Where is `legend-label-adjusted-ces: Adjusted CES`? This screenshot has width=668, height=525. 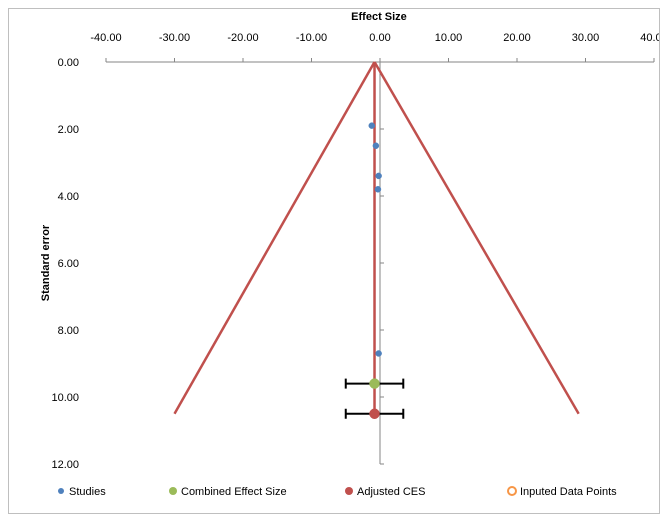
legend-label-adjusted-ces: Adjusted CES is located at coordinates (391, 492).